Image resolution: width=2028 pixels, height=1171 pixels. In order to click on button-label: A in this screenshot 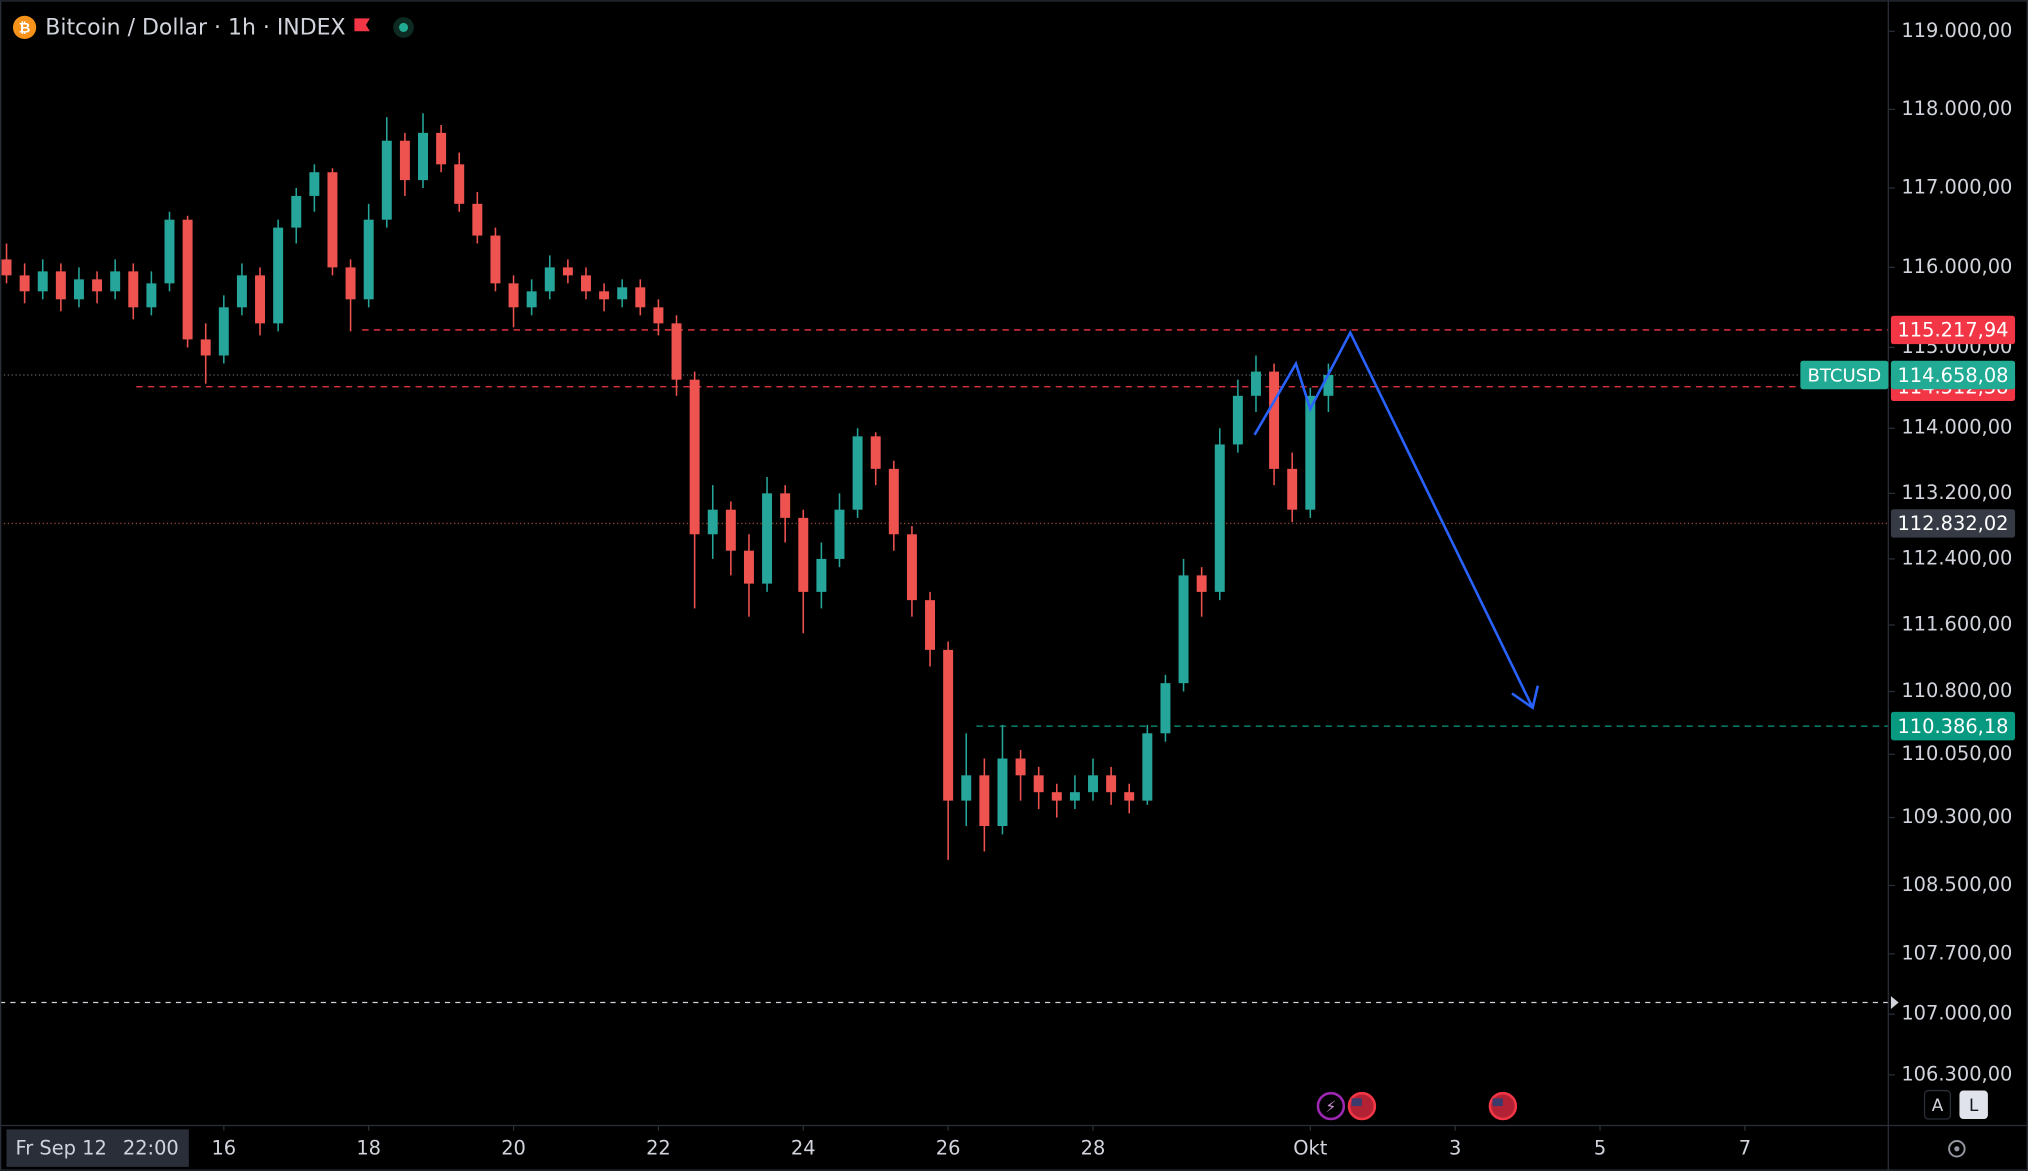, I will do `click(1938, 1105)`.